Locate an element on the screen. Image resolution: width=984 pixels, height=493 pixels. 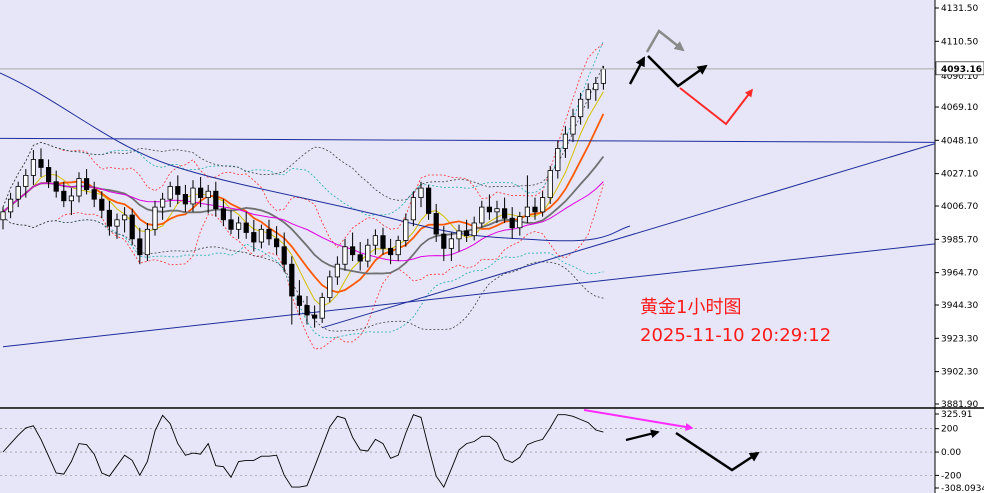
osc-tick-label: 200 is located at coordinates (949, 430).